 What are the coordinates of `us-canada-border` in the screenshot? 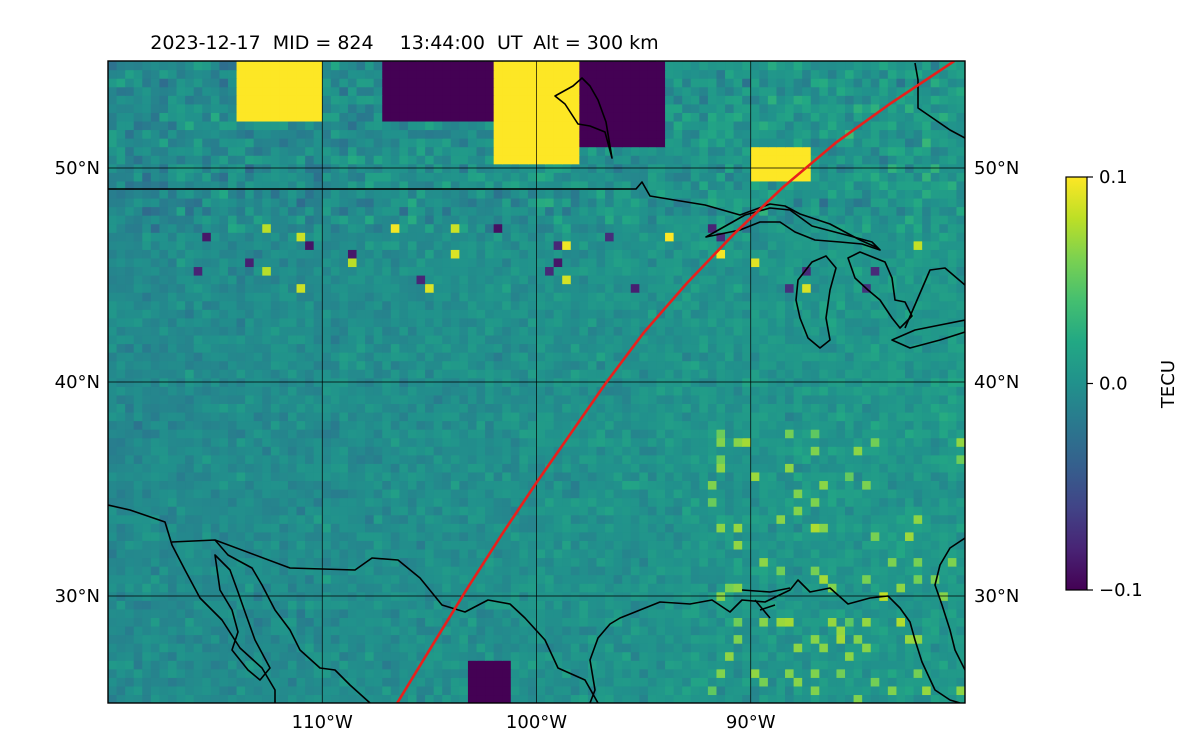 It's located at (493, 215).